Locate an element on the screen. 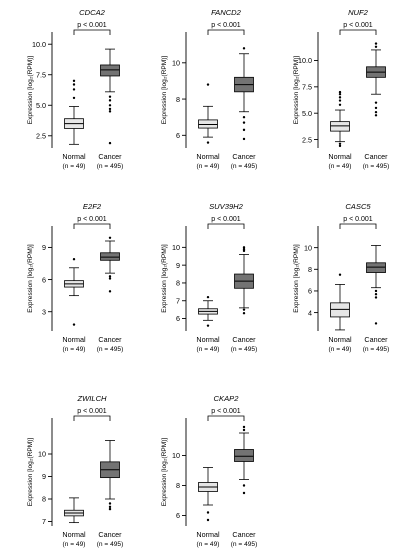 The height and width of the screenshot is (550, 409). y-tick-label: 5.0 is located at coordinates (307, 113).